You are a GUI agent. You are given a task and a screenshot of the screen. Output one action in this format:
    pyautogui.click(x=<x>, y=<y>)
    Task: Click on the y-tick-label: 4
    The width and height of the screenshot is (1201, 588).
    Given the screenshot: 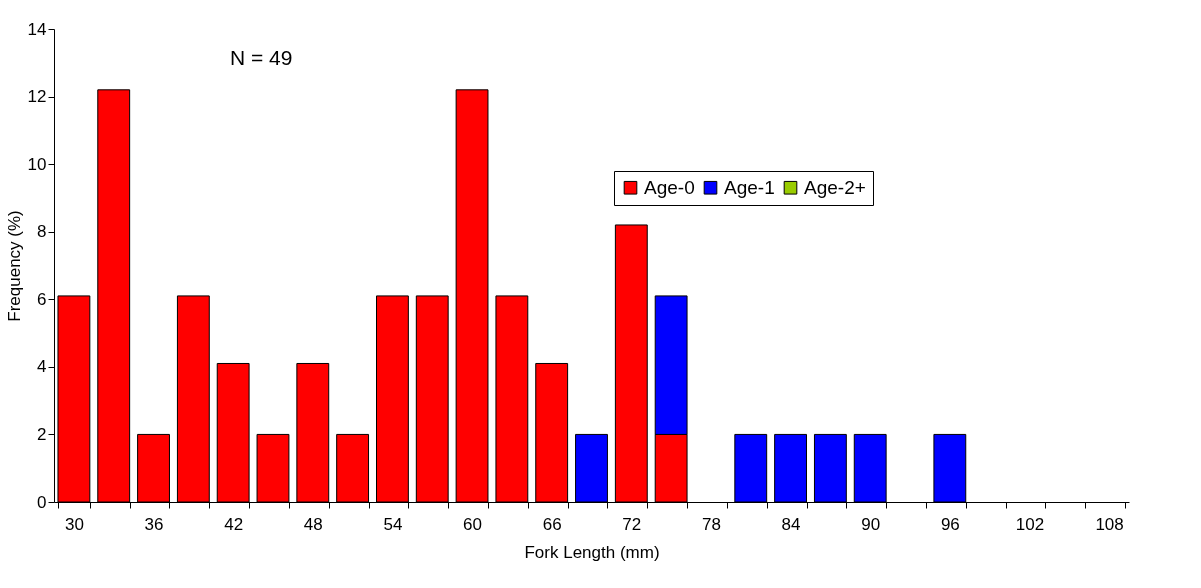 What is the action you would take?
    pyautogui.click(x=42, y=367)
    